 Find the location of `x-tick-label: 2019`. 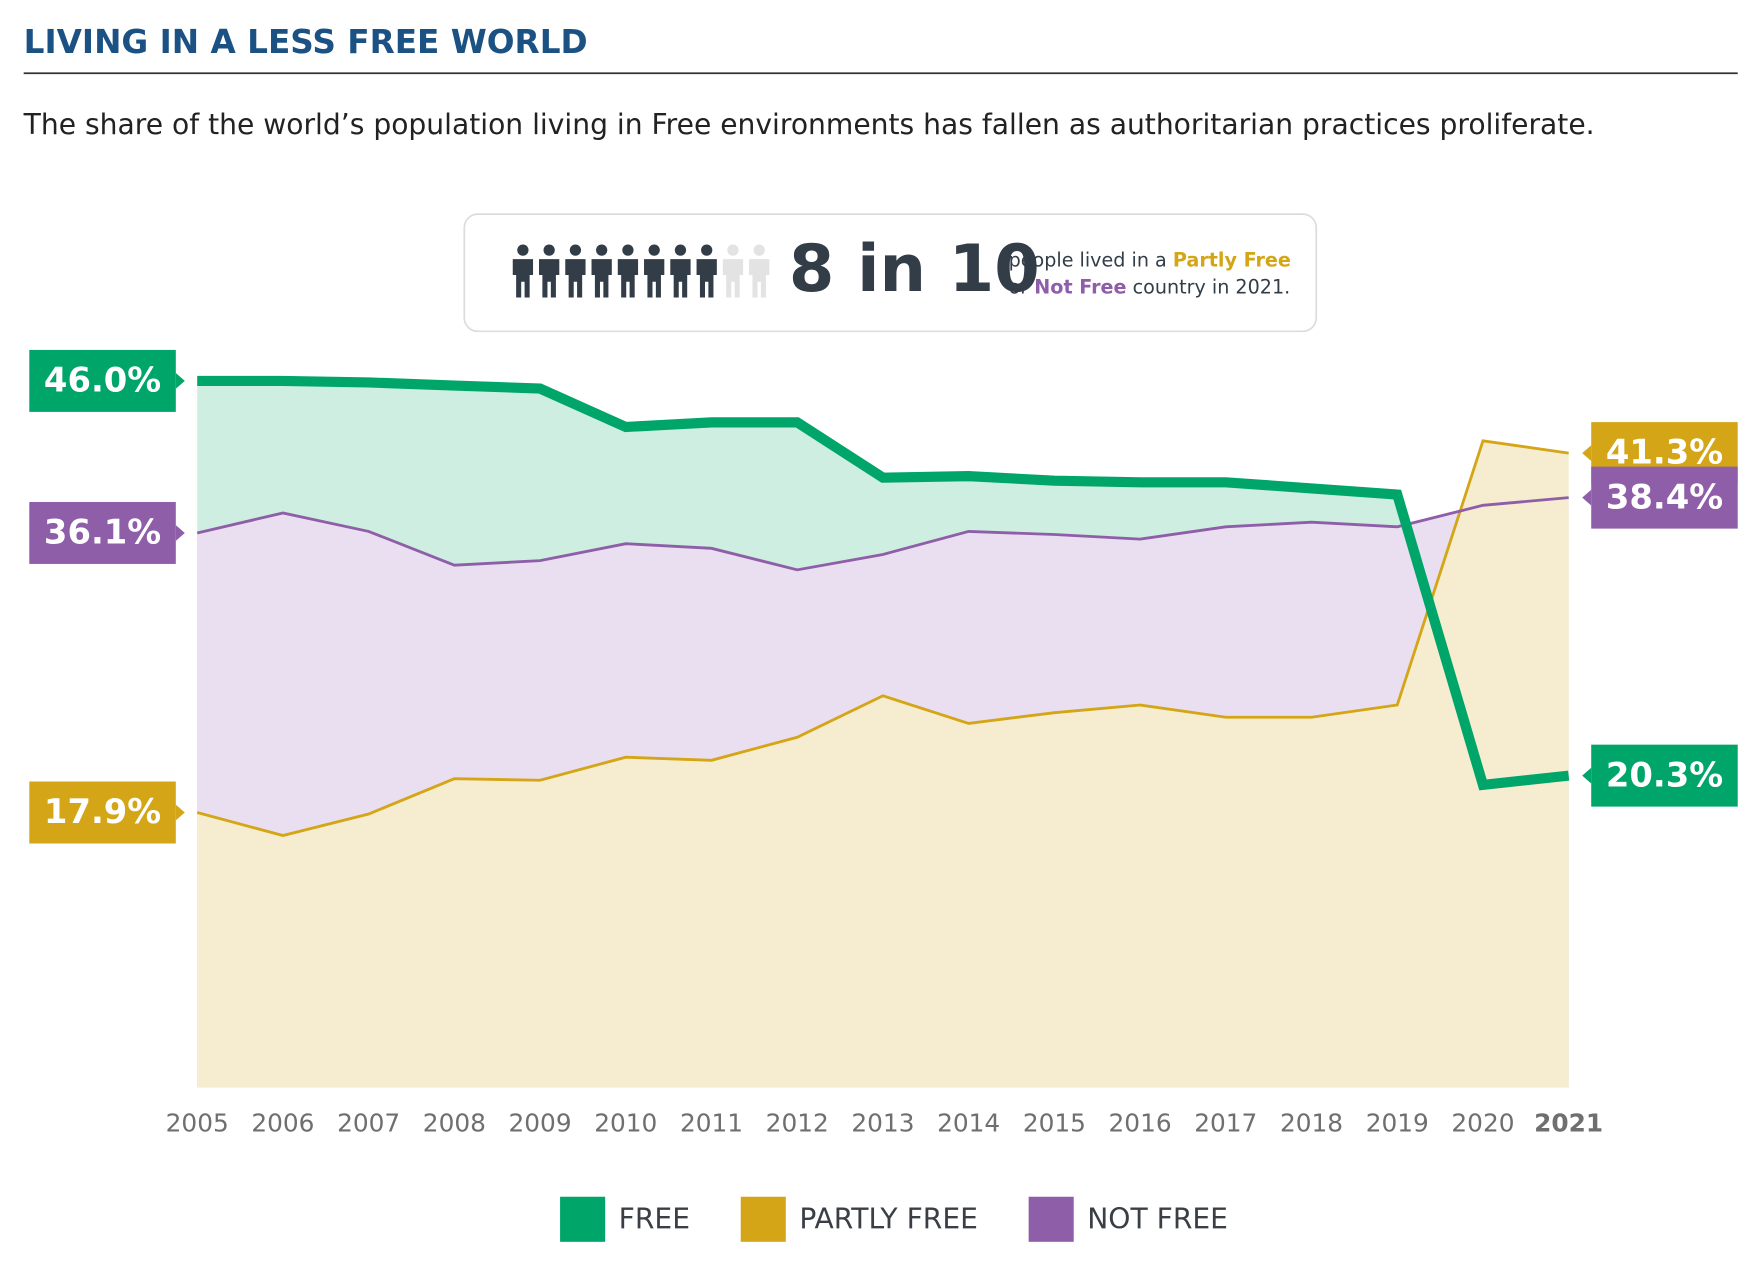

x-tick-label: 2019 is located at coordinates (1397, 1123).